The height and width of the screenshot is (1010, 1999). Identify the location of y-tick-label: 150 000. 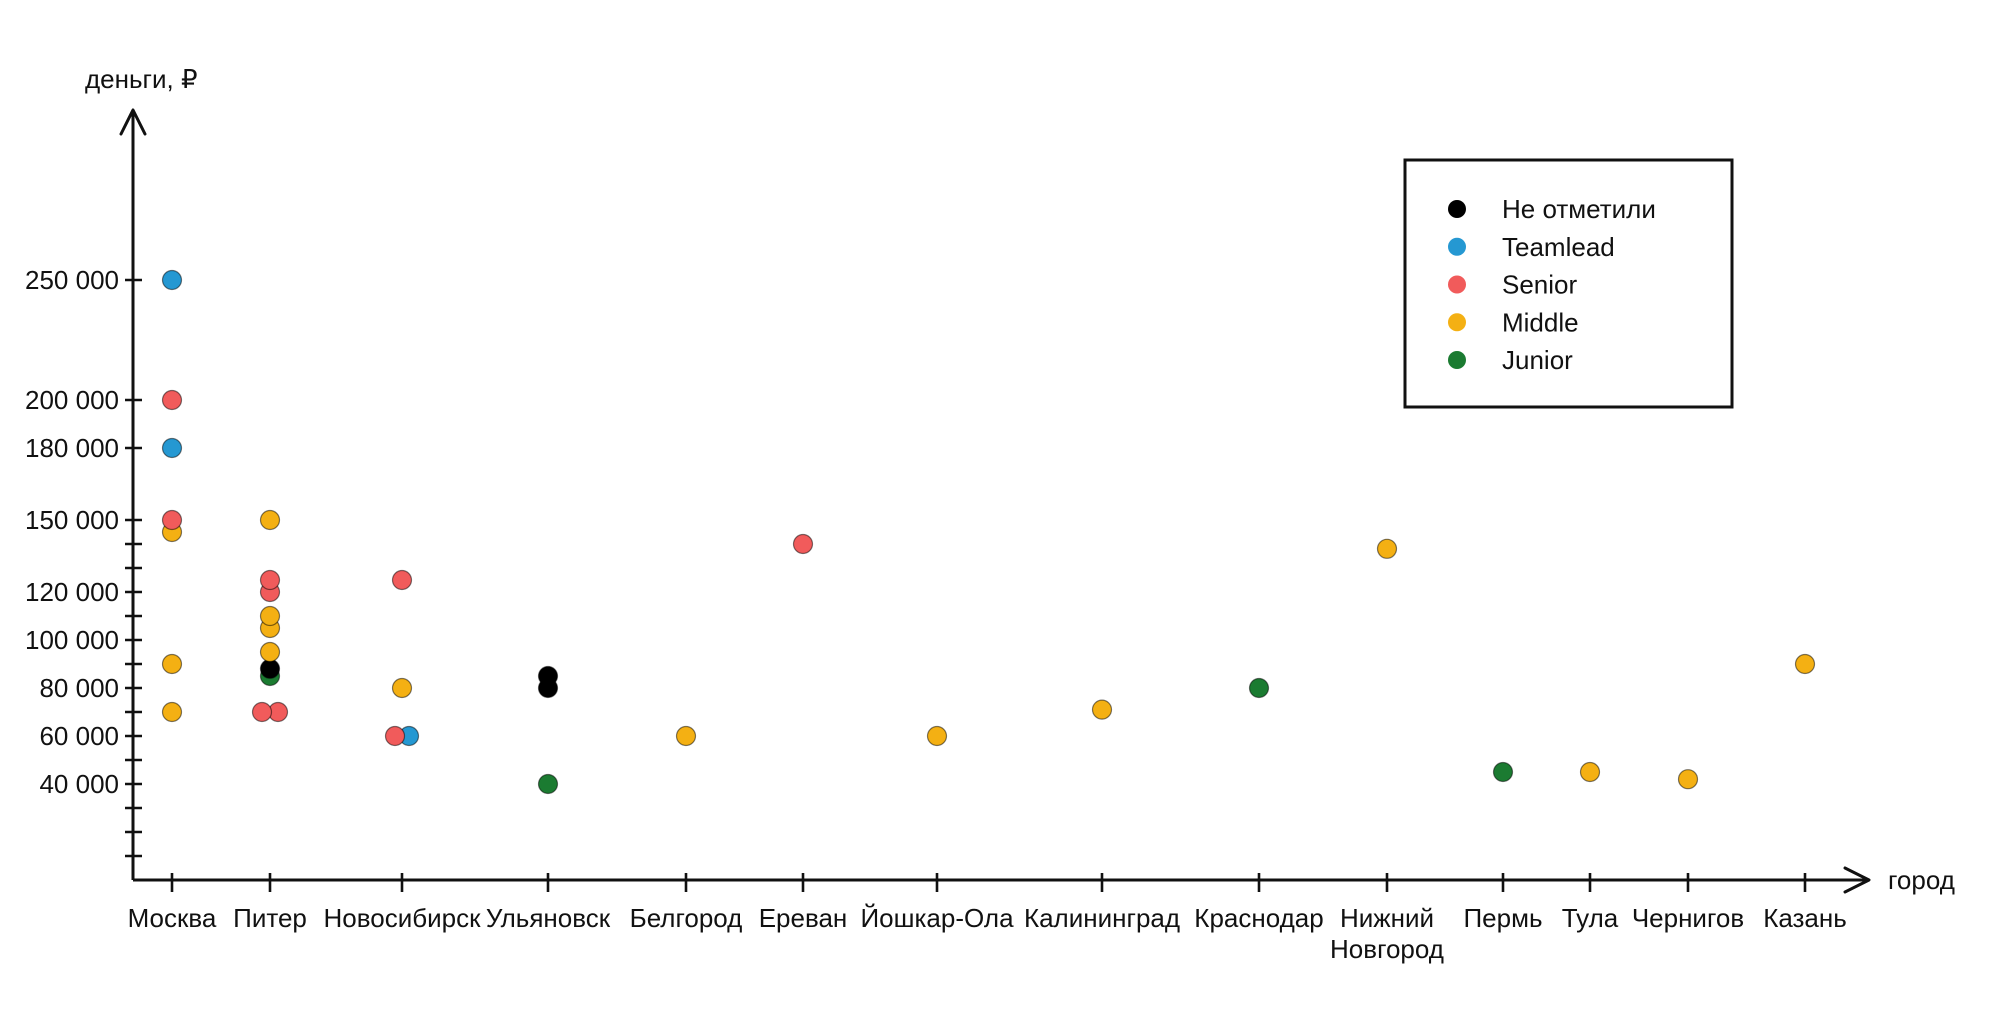
(72, 520).